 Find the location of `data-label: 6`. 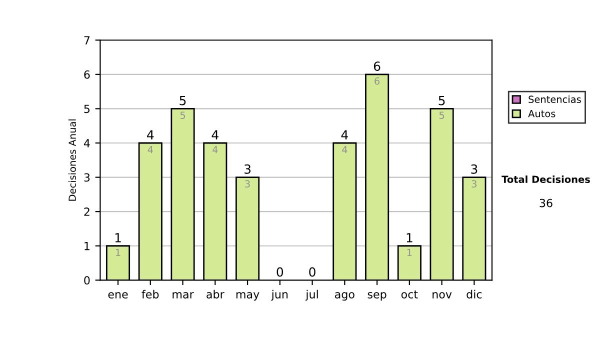

data-label: 6 is located at coordinates (377, 81).